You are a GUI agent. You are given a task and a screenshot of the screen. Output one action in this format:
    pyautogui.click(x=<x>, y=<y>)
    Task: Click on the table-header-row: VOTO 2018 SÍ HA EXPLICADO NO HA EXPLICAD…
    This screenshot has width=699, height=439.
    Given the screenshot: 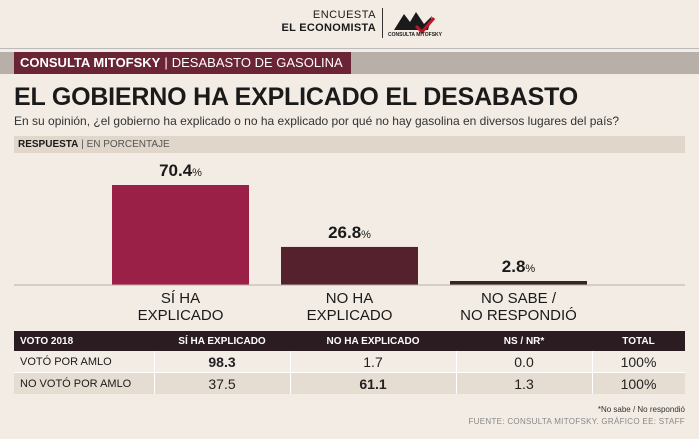 What is the action you would take?
    pyautogui.click(x=349, y=341)
    